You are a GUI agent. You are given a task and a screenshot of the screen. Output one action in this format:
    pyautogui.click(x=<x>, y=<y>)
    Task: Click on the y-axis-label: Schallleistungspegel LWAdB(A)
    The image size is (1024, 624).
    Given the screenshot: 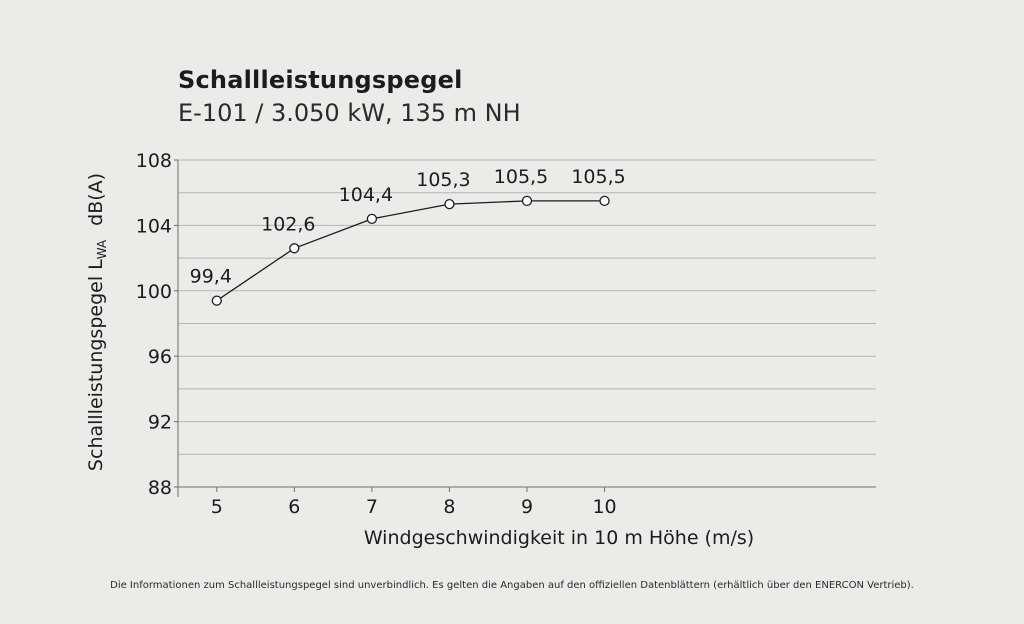 What is the action you would take?
    pyautogui.click(x=97, y=322)
    